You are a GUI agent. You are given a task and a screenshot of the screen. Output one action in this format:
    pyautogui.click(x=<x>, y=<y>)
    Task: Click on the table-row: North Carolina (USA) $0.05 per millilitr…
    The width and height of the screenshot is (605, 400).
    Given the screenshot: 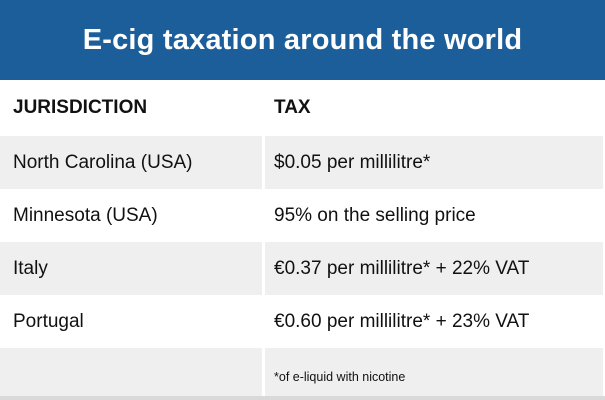 What is the action you would take?
    pyautogui.click(x=301, y=162)
    